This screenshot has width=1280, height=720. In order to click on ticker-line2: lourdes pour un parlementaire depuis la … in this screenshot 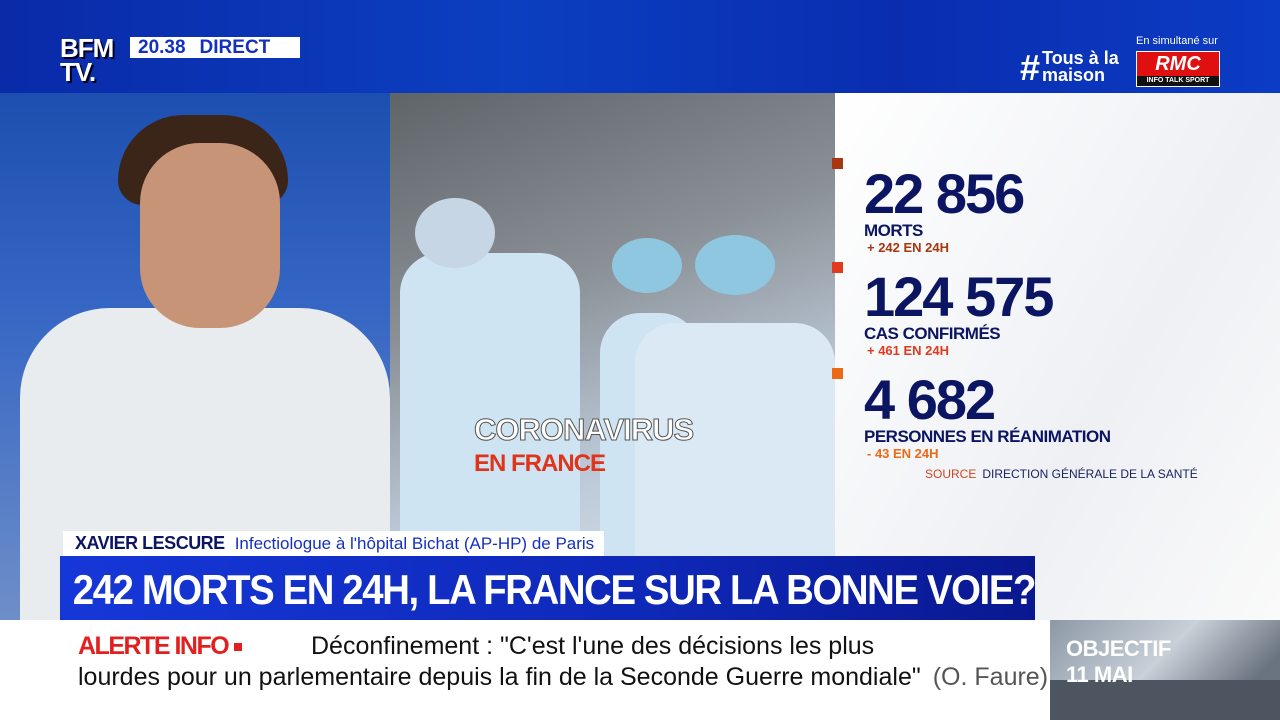, I will do `click(563, 677)`.